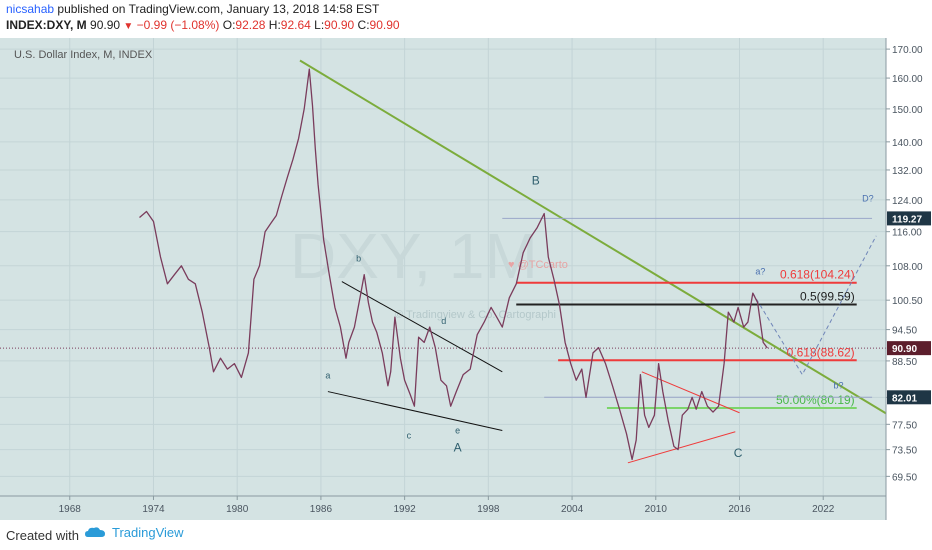  I want to click on close-label: C:, so click(363, 25).